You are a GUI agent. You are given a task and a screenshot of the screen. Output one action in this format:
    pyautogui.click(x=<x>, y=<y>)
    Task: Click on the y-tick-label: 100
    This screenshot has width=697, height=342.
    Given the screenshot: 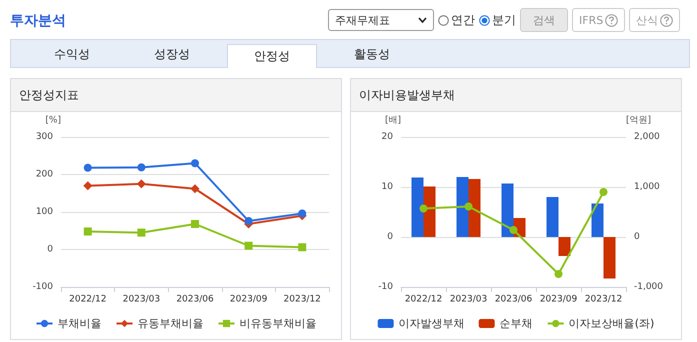 What is the action you would take?
    pyautogui.click(x=45, y=212)
    